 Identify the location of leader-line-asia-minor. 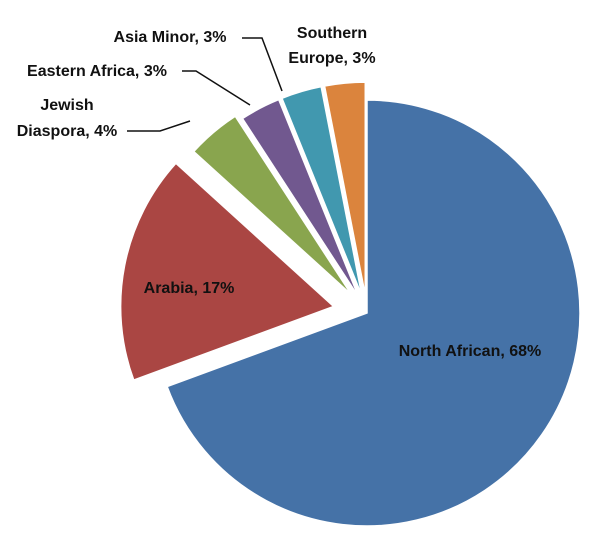
(262, 64).